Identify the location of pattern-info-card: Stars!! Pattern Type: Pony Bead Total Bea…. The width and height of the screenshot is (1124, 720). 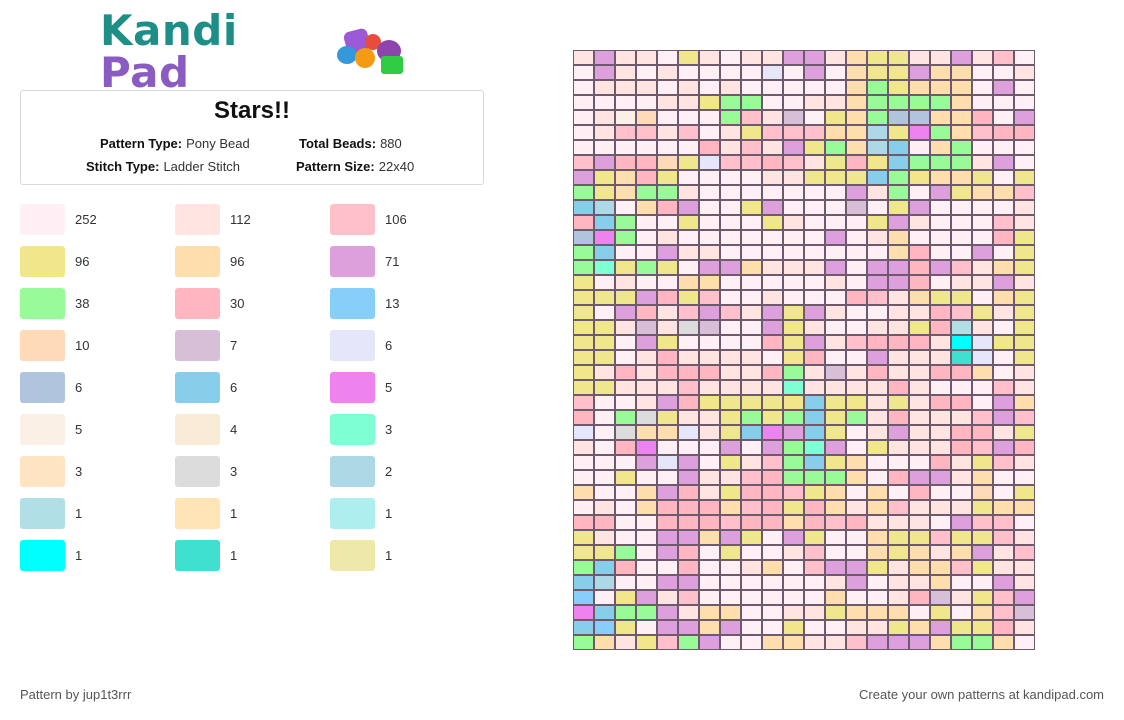
(252, 137).